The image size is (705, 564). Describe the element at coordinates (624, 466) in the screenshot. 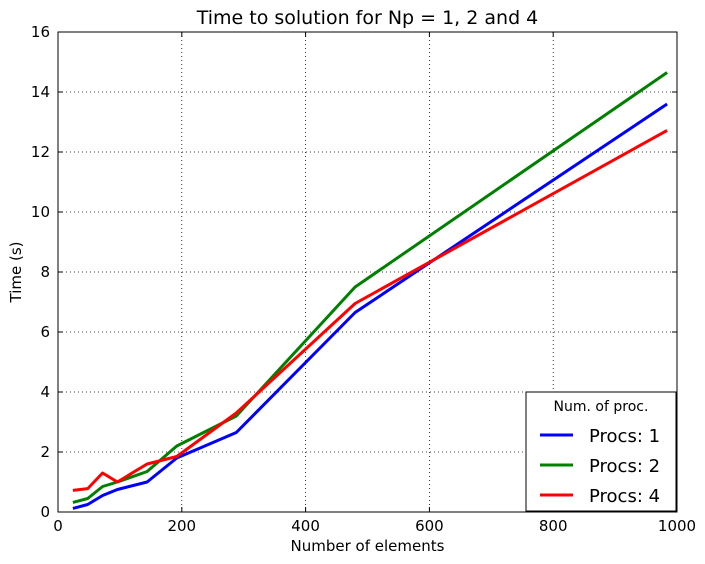

I see `legend-label-2: Procs: 2` at that location.